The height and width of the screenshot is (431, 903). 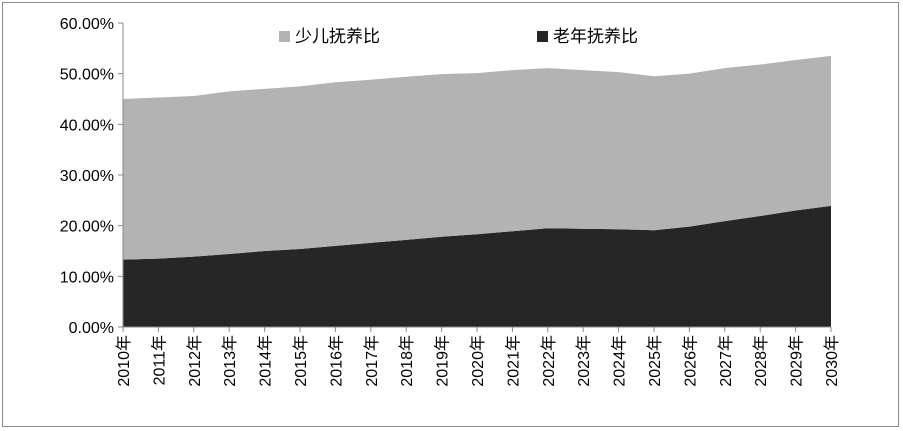 What do you see at coordinates (407, 361) in the screenshot?
I see `x-tick-label: 2018年` at bounding box center [407, 361].